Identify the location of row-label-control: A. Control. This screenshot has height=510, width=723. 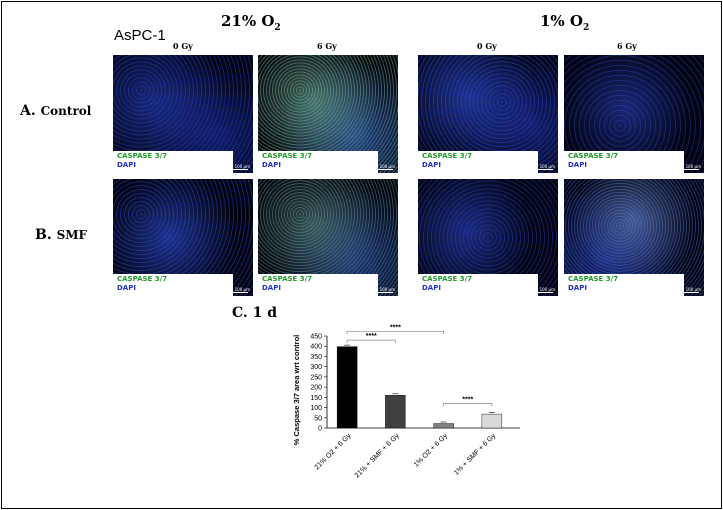
(56, 111).